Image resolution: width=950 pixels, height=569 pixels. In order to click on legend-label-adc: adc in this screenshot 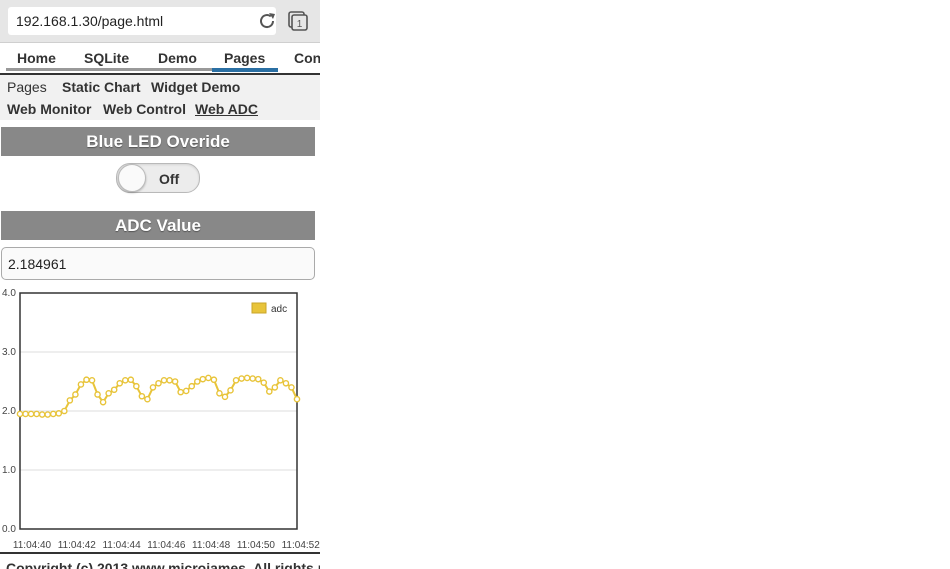, I will do `click(279, 309)`.